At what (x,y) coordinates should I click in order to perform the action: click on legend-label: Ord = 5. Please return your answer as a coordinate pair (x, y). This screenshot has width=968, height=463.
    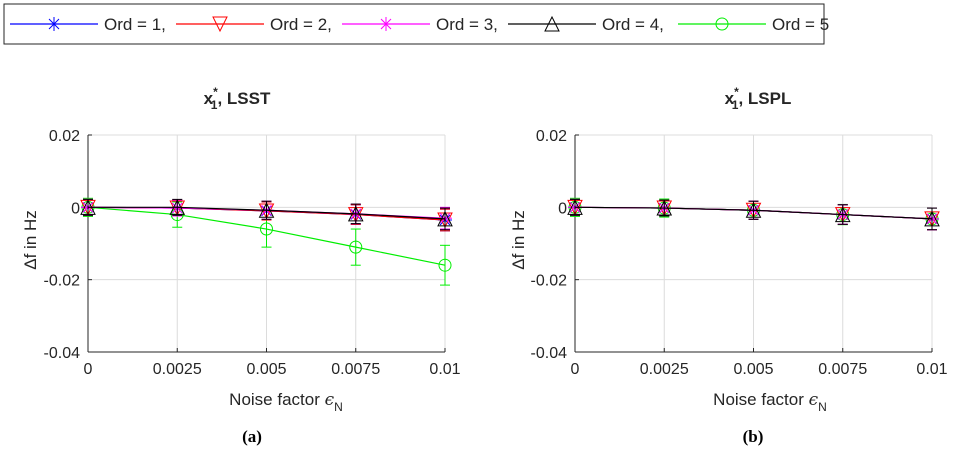
    Looking at the image, I should click on (800, 24).